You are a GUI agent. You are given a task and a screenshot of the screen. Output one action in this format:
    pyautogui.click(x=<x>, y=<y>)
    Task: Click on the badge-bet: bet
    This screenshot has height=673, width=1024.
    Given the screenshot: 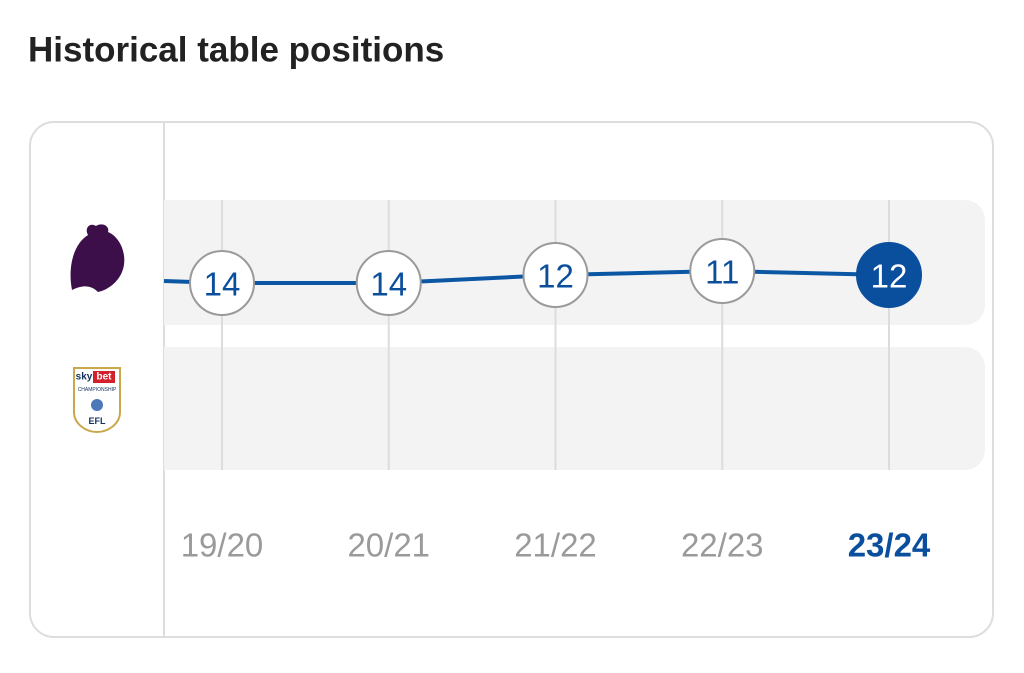 What is the action you would take?
    pyautogui.click(x=105, y=377)
    